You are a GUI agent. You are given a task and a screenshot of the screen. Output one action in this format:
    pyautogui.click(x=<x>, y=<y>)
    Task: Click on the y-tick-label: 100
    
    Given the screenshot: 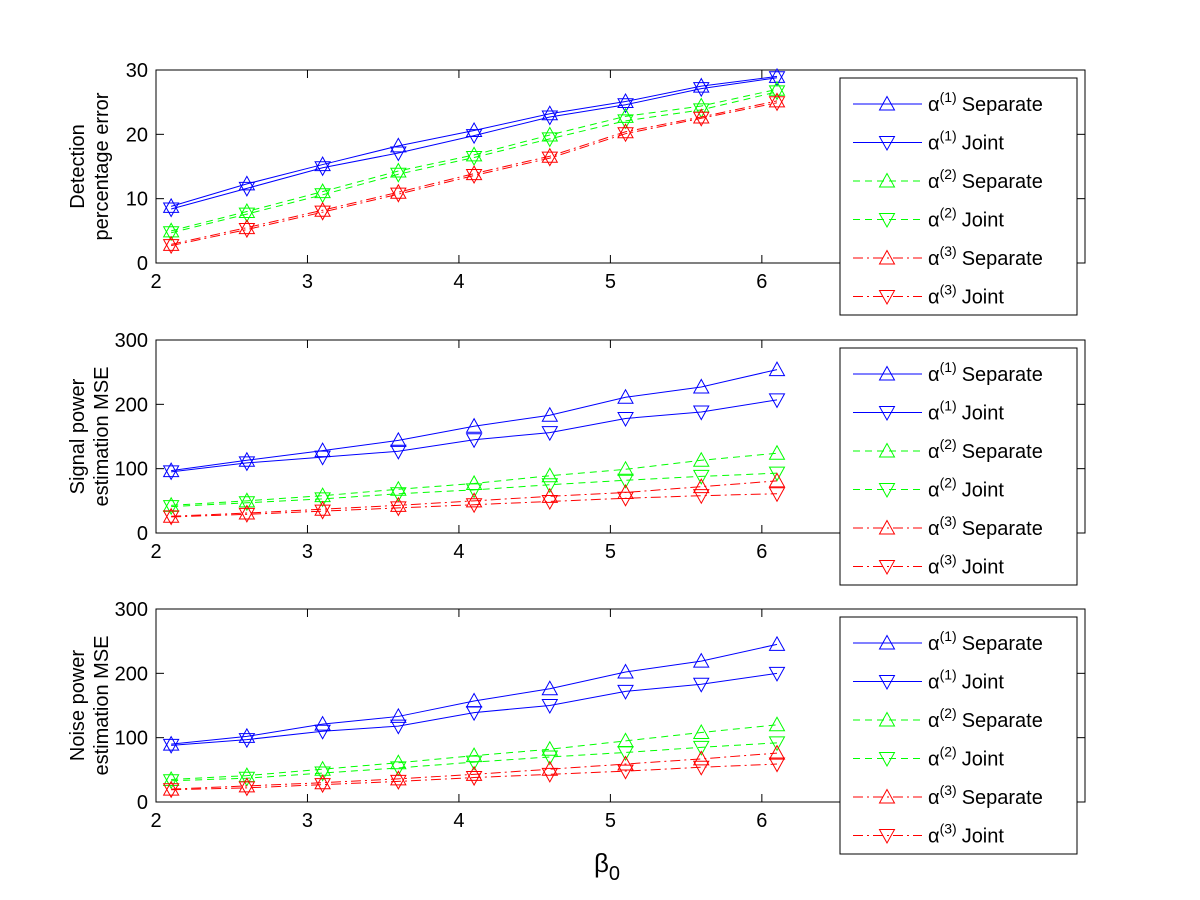 What is the action you would take?
    pyautogui.click(x=131, y=739)
    